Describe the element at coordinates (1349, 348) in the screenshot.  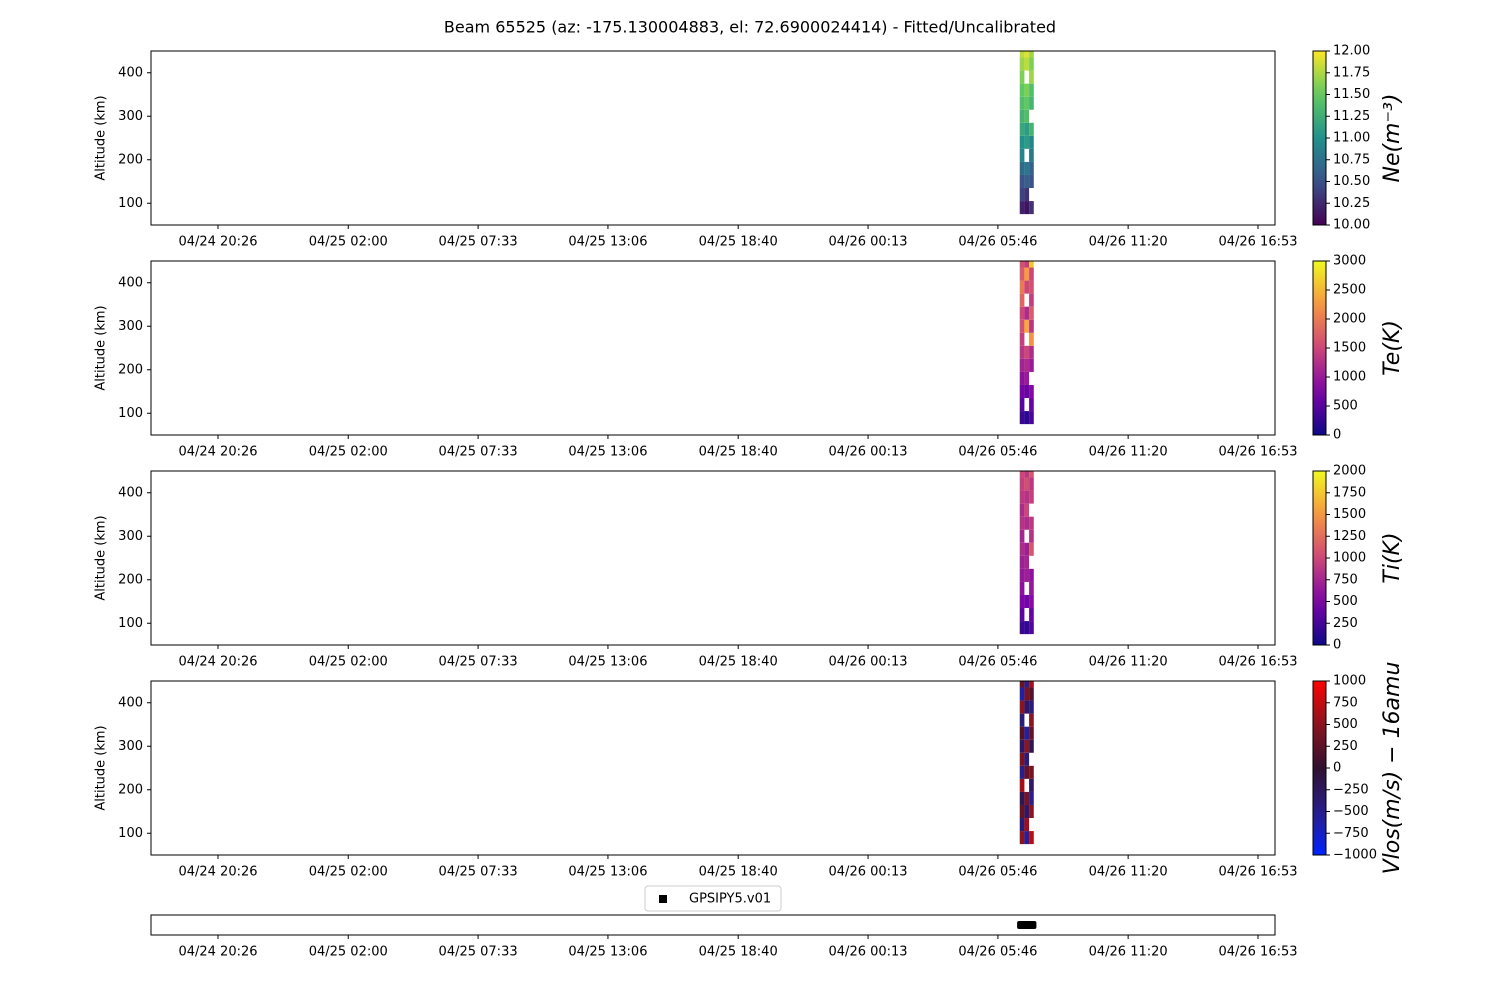
I see `colorbar-tick-label: 1500` at that location.